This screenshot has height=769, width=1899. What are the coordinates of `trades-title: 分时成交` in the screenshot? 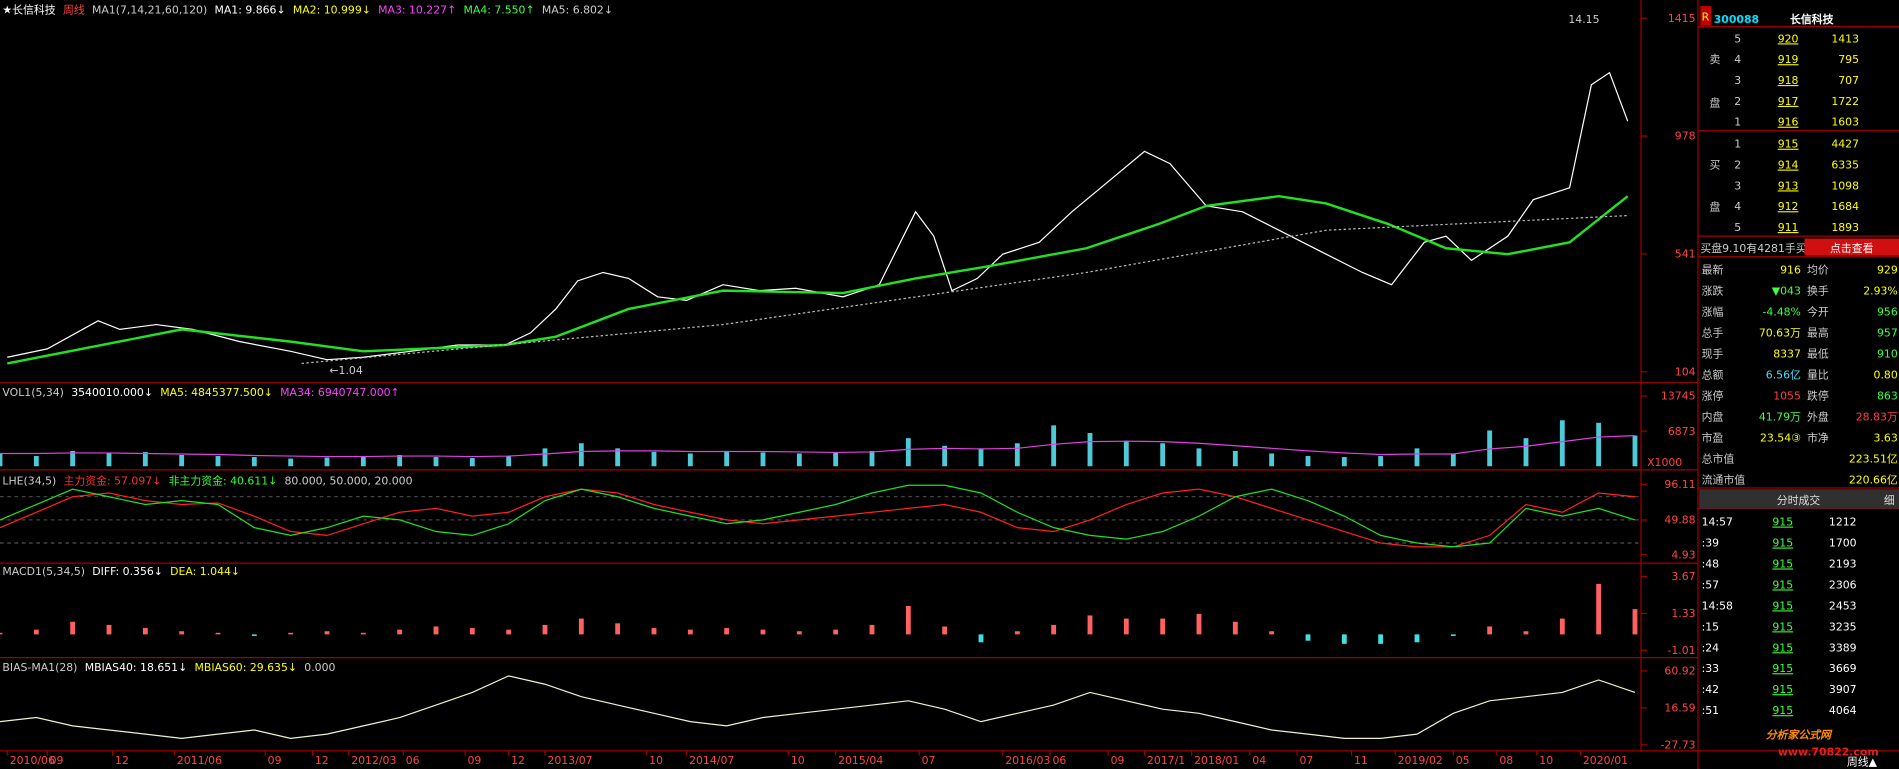 It's located at (1799, 500).